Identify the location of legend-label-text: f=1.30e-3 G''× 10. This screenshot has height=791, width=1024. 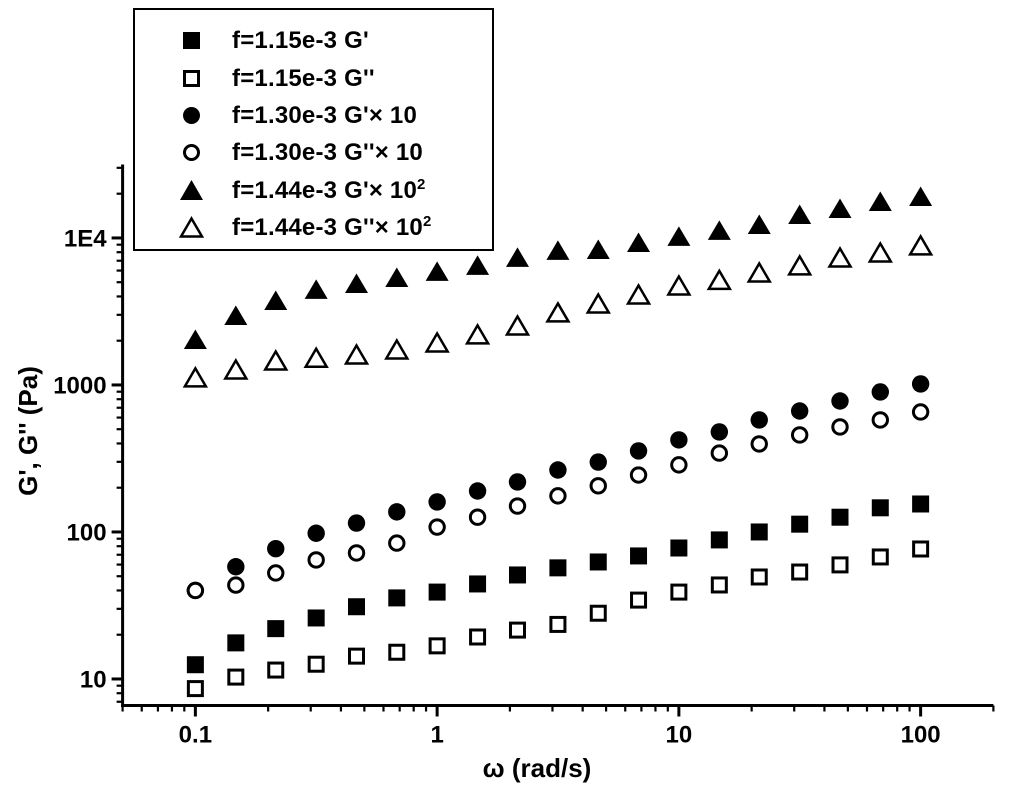
(327, 153).